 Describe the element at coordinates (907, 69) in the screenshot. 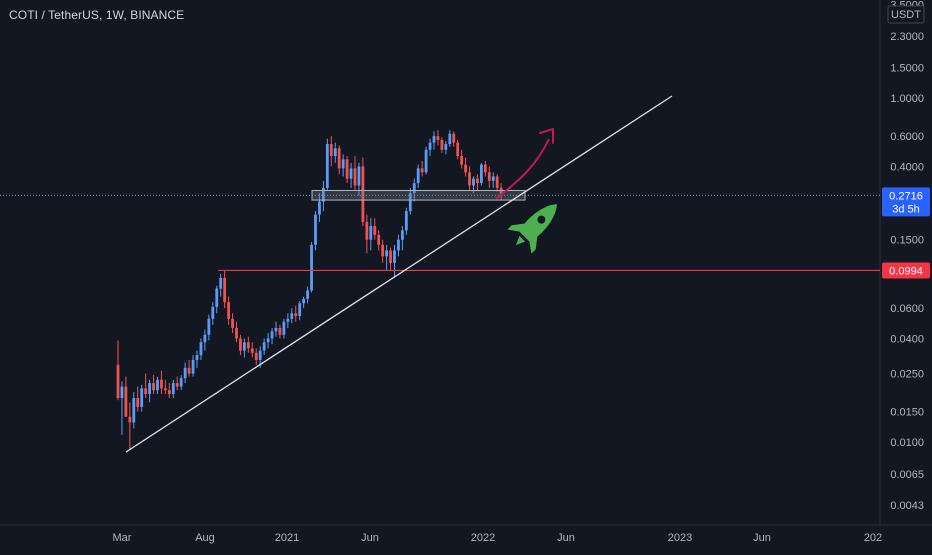

I see `price-tick-label: 1.5000` at that location.